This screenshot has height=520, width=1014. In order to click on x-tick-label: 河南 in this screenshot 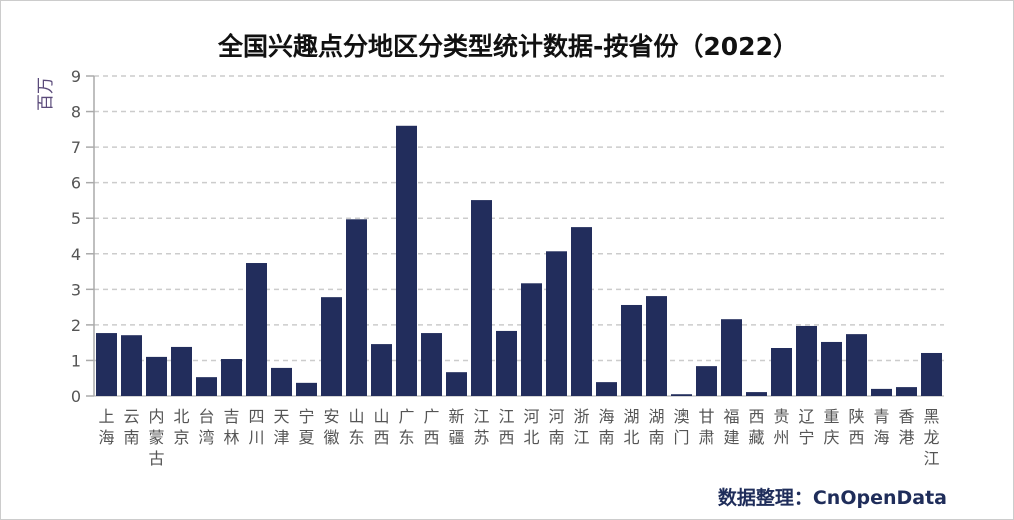, I will do `click(556, 427)`.